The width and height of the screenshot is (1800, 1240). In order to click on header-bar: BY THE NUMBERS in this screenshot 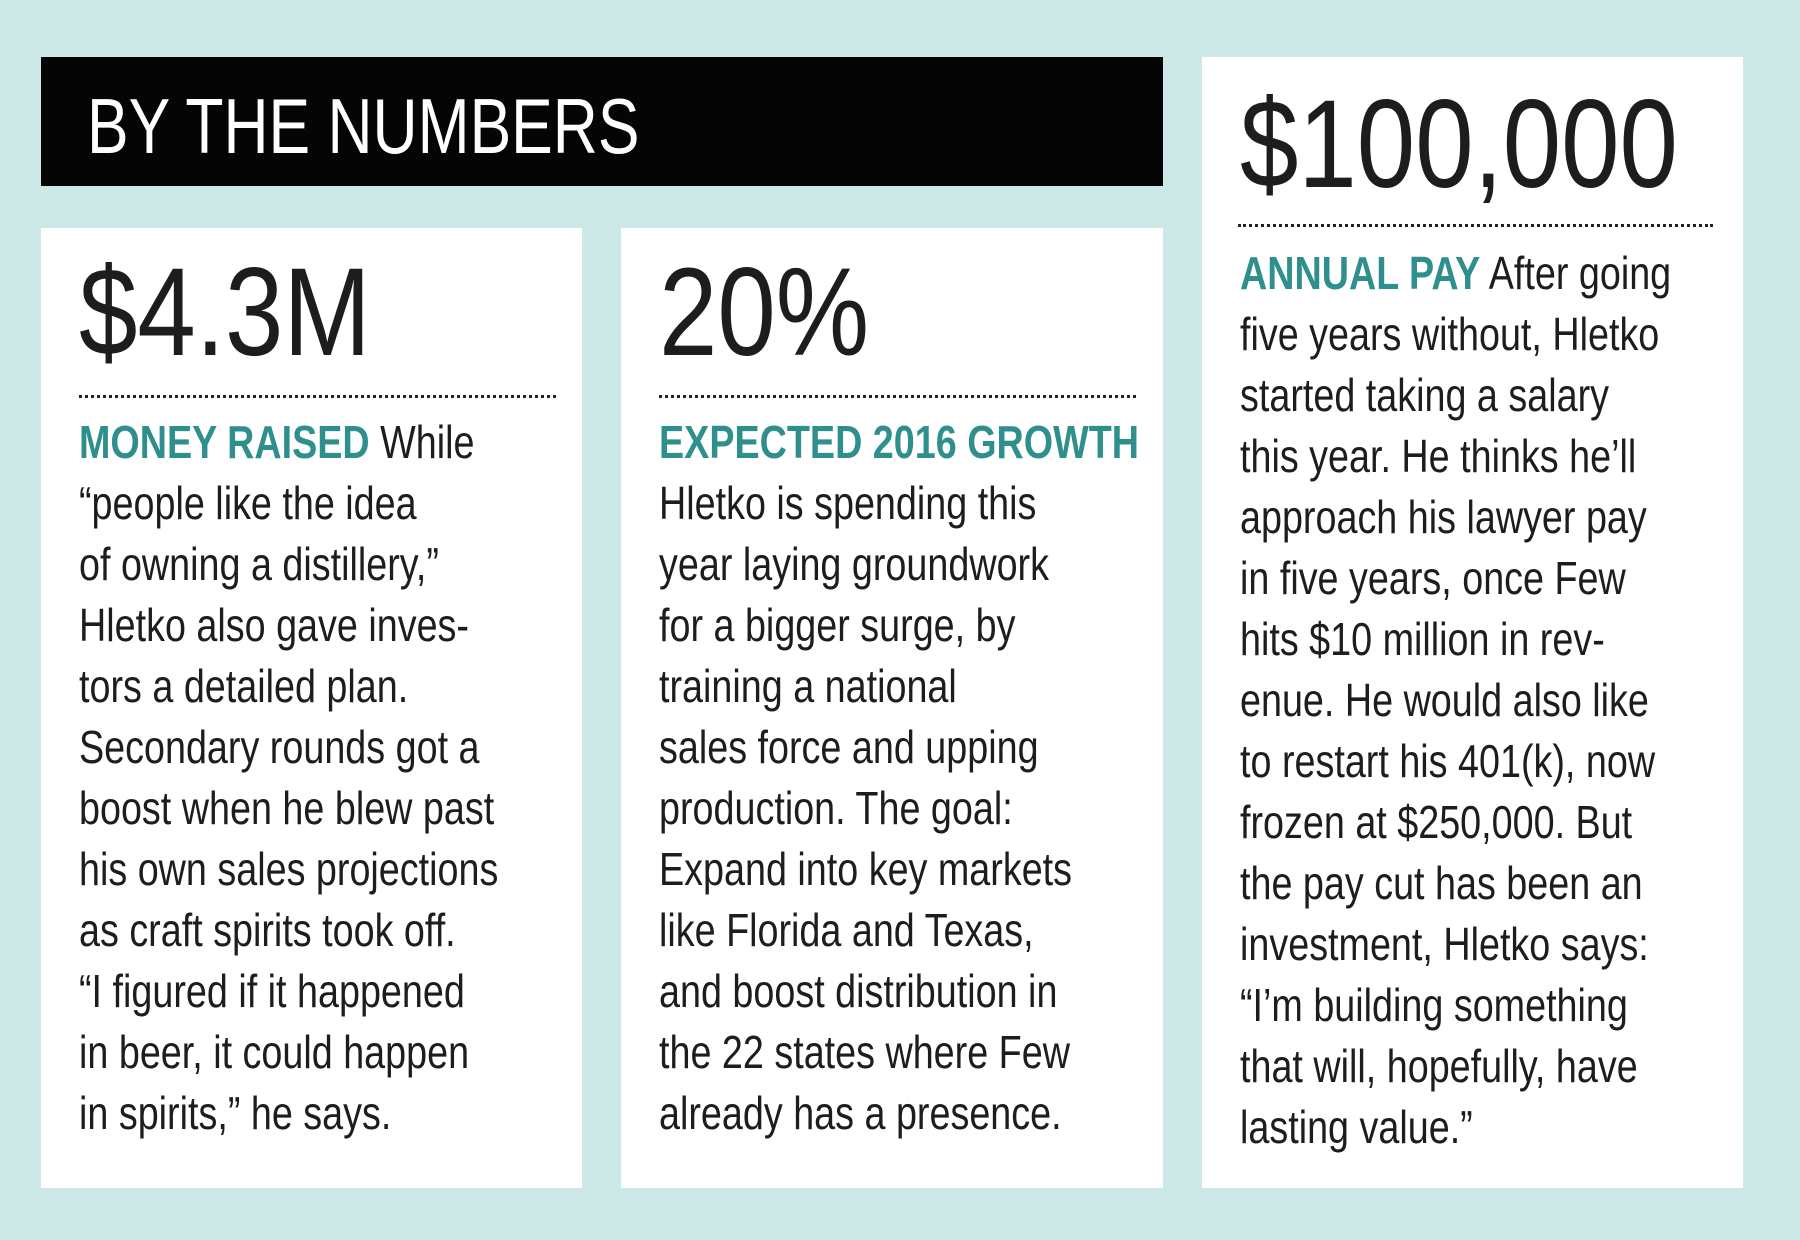, I will do `click(602, 121)`.